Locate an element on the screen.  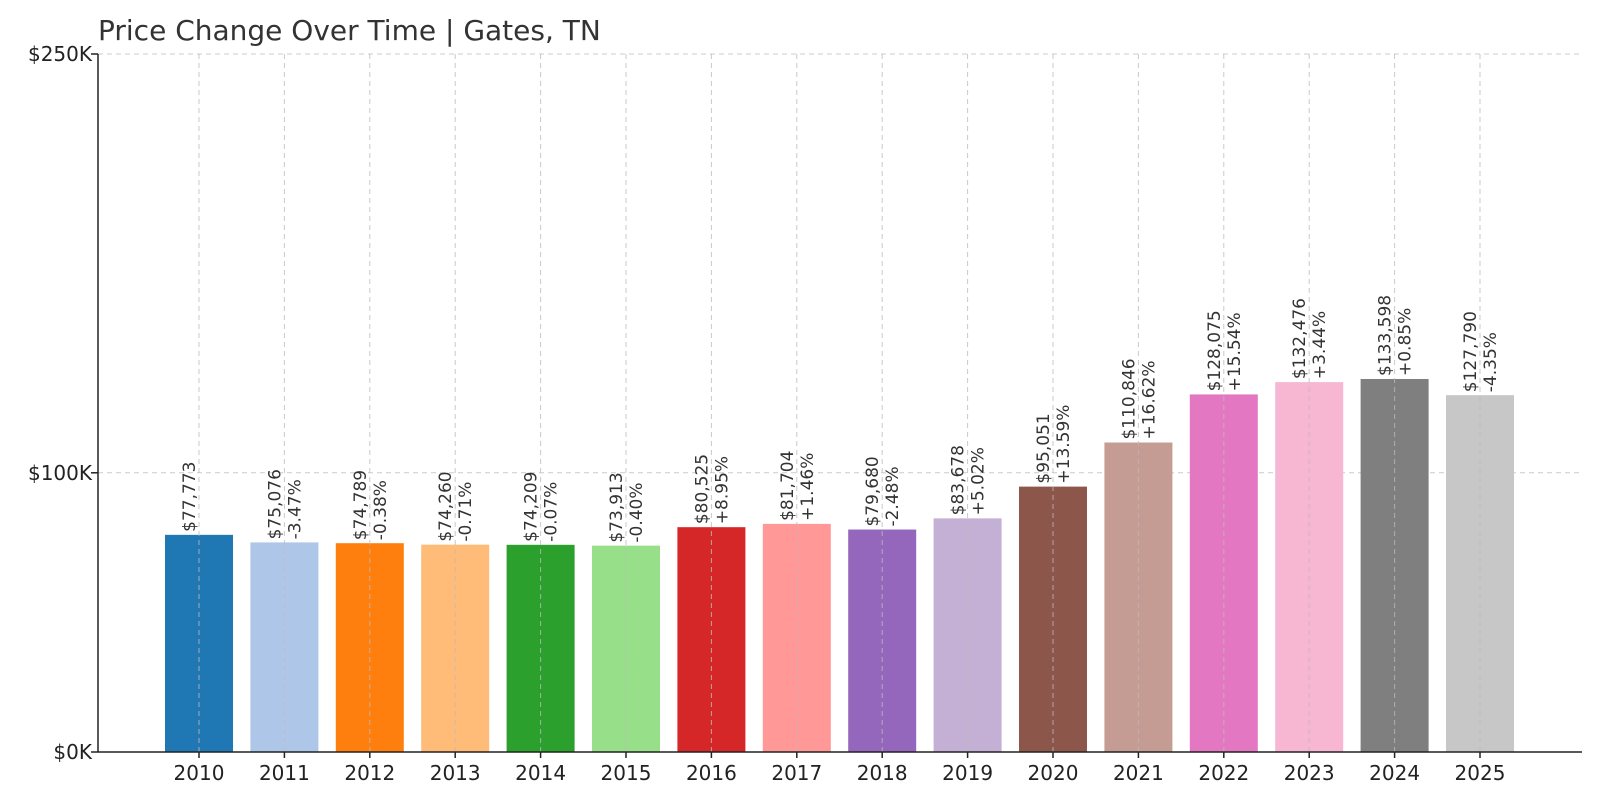
change-label: -0.07% is located at coordinates (552, 512).